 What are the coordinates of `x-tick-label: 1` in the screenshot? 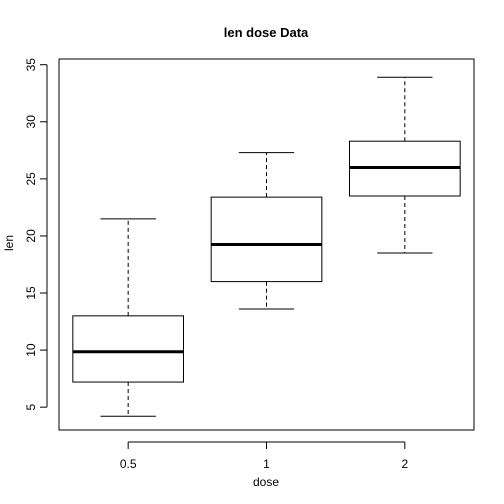 It's located at (266, 464).